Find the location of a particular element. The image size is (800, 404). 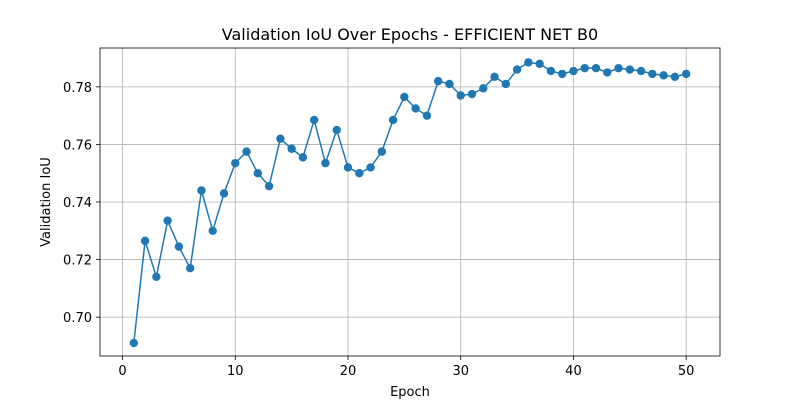

x-tick-label: 20 is located at coordinates (348, 371).